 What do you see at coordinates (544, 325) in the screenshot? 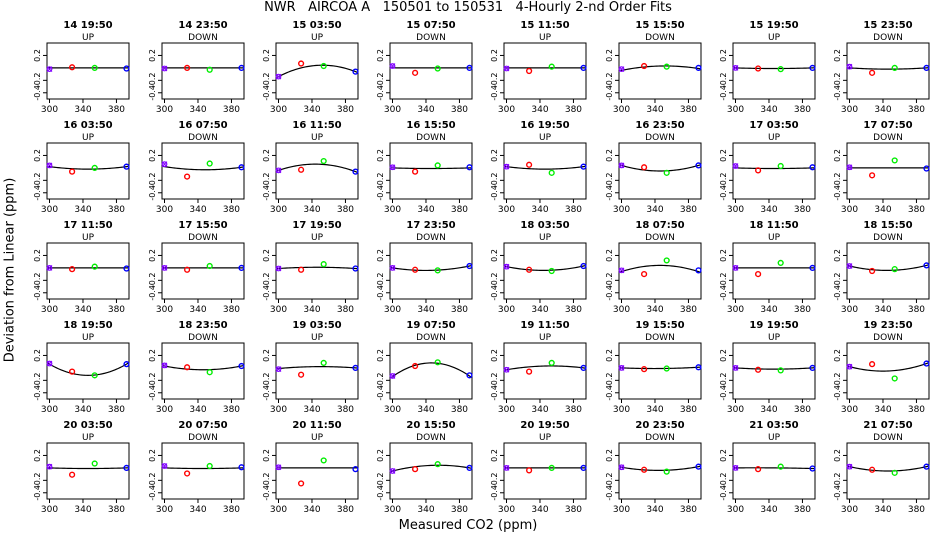
I see `panel-title: 19 11:50` at bounding box center [544, 325].